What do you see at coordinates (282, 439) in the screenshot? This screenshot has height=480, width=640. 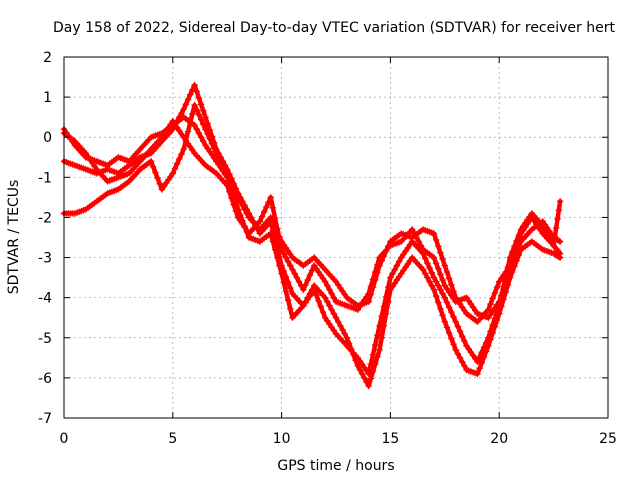 I see `x-tick-label: 10` at bounding box center [282, 439].